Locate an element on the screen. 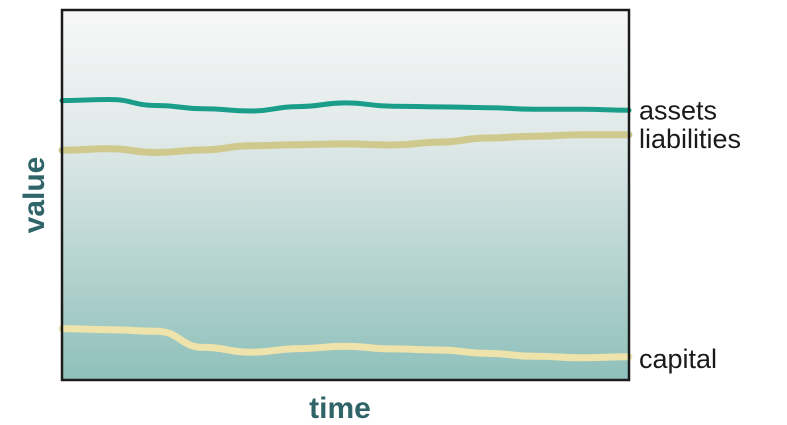 The height and width of the screenshot is (425, 787). x-axis-label: time is located at coordinates (340, 408).